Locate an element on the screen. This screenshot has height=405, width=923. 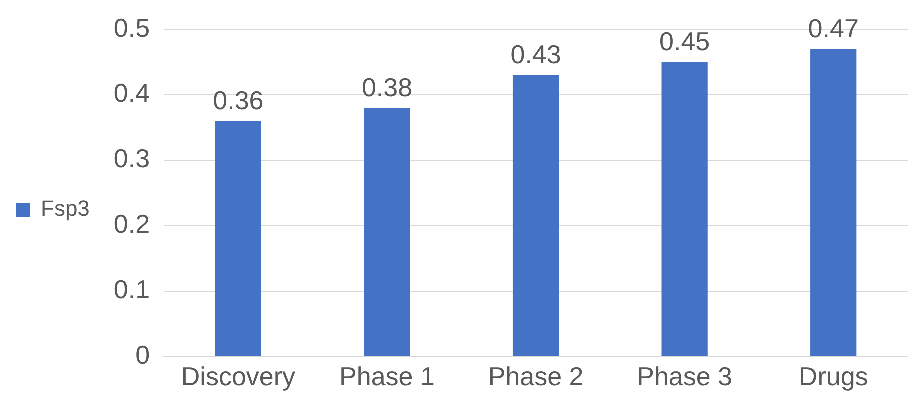
y-tick-label: 0.3 is located at coordinates (132, 159).